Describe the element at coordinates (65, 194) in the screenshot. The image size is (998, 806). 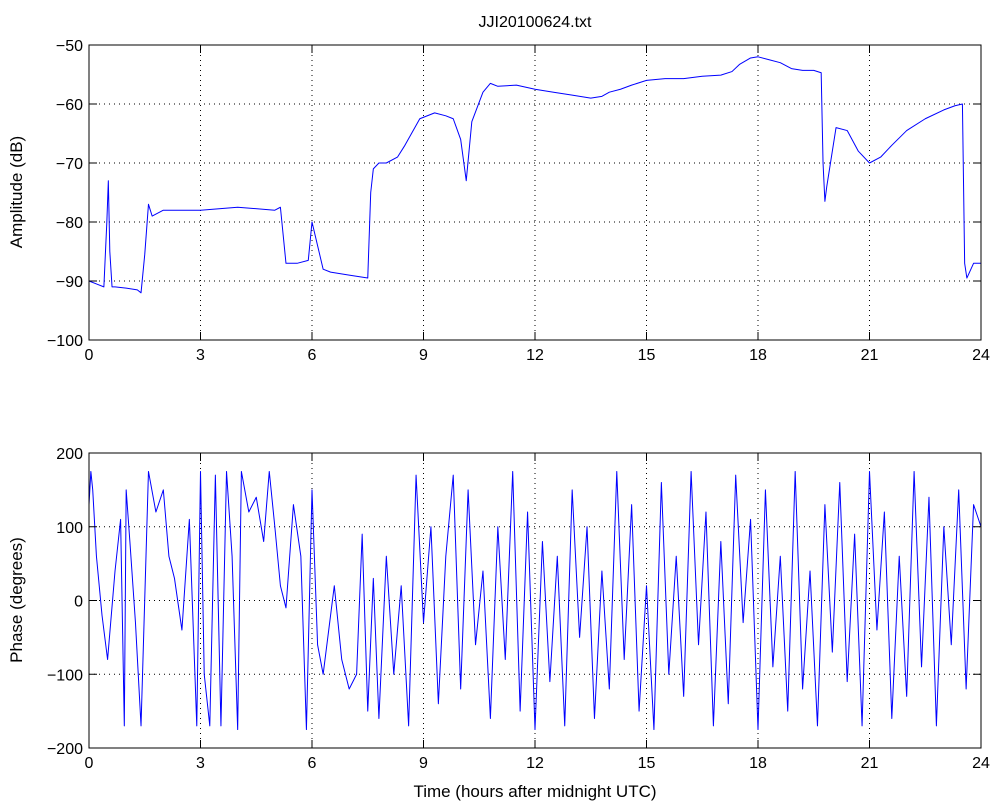
I see `amplitude-y-tick-labels: −100 −90 −80 −70 −60 −50` at that location.